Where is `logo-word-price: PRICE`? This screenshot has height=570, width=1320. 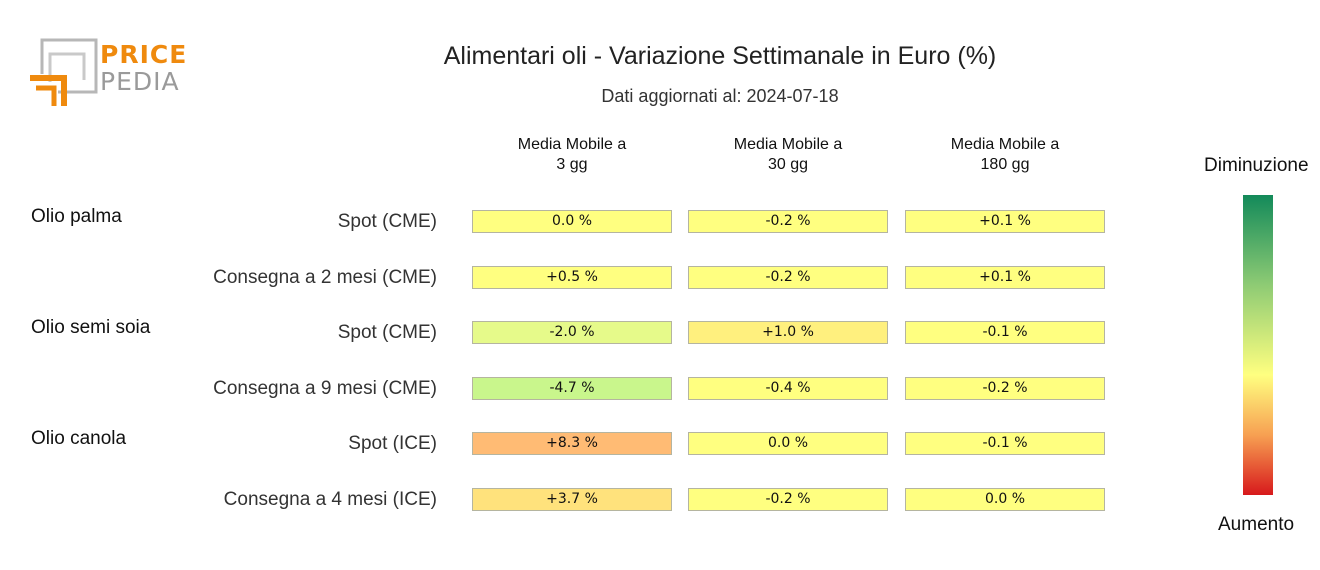 logo-word-price: PRICE is located at coordinates (144, 54).